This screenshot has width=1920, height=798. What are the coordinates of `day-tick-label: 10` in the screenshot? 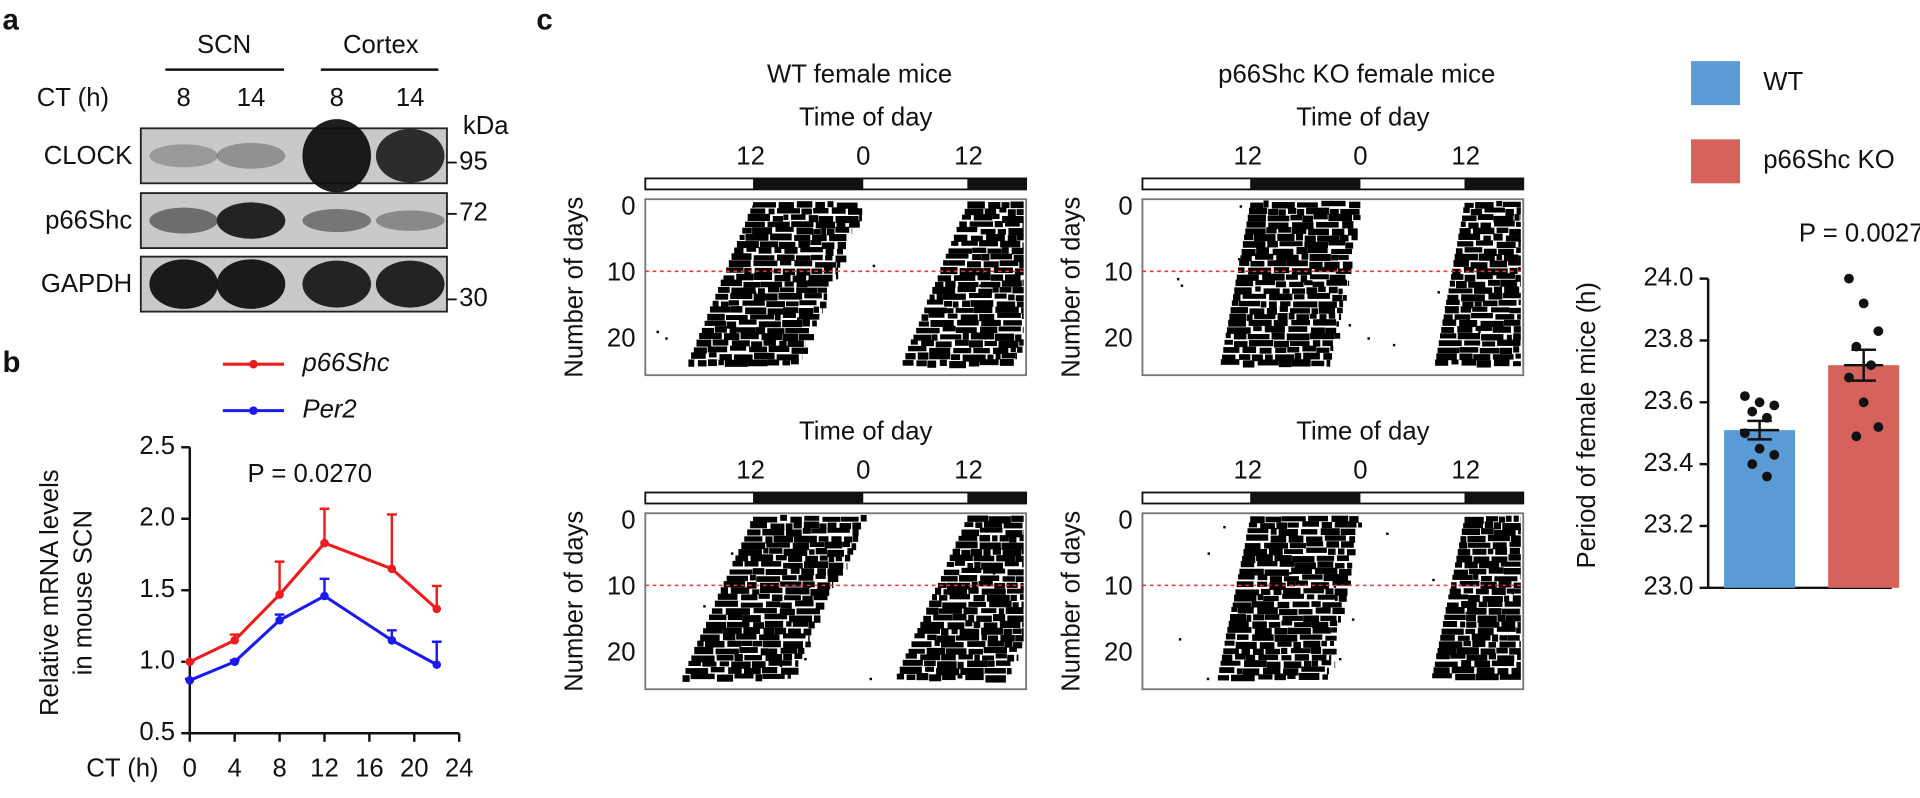 It's located at (1118, 587).